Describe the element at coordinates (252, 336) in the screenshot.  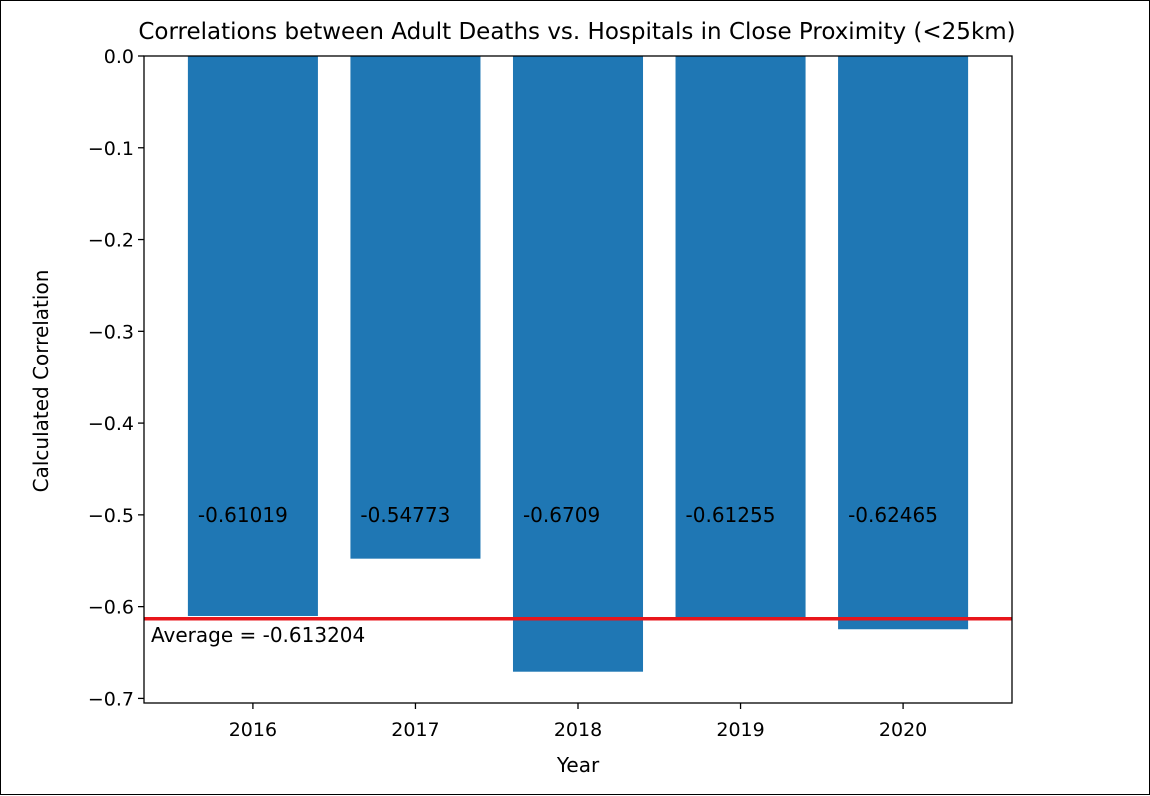
I see `bar-2016` at that location.